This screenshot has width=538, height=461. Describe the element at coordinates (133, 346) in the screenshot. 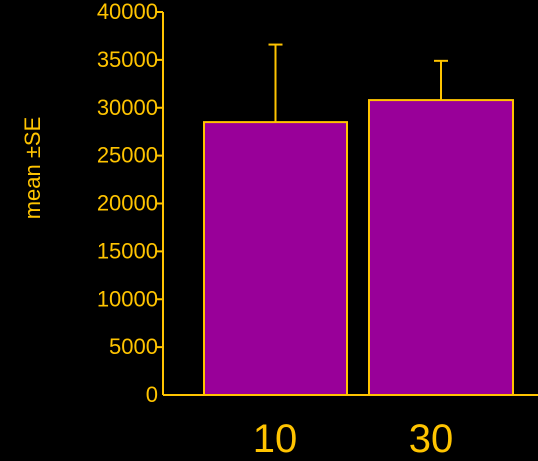

I see `y-tick-label: 5000` at that location.